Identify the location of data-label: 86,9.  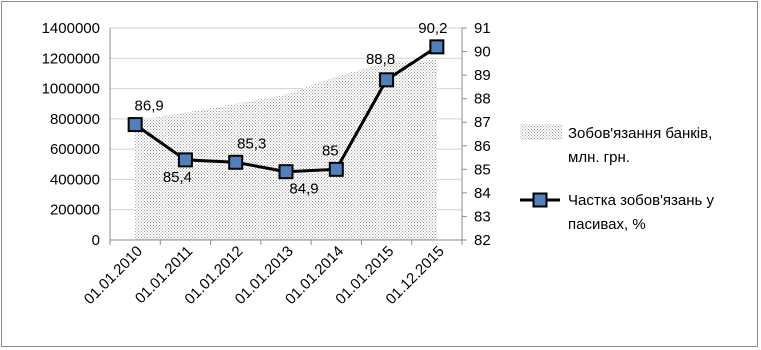
(149, 106).